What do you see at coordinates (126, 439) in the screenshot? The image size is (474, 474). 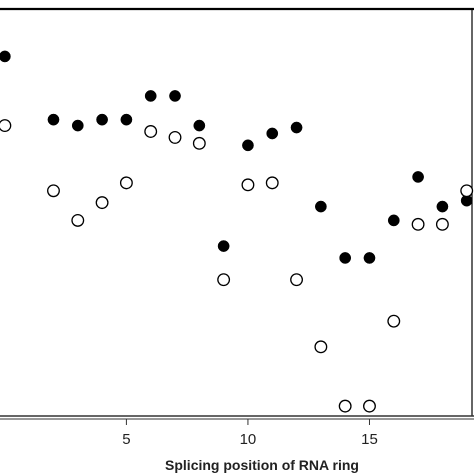 I see `x-tick-label: 5` at bounding box center [126, 439].